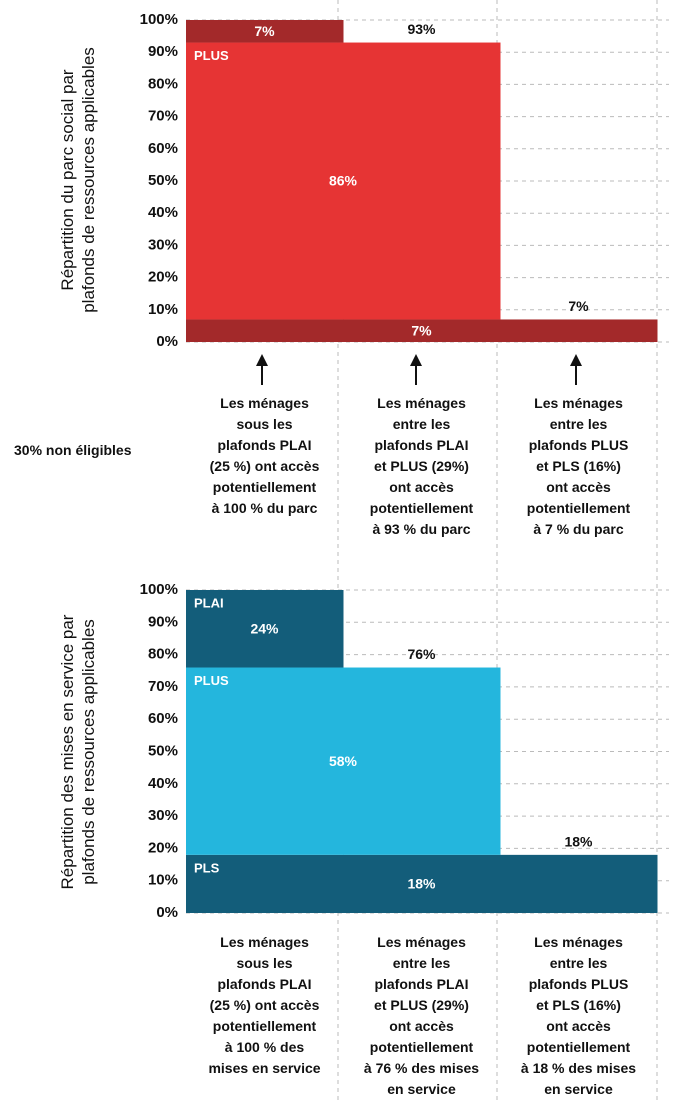 Image resolution: width=674 pixels, height=1103 pixels. What do you see at coordinates (578, 306) in the screenshot?
I see `total-label: 7%` at bounding box center [578, 306].